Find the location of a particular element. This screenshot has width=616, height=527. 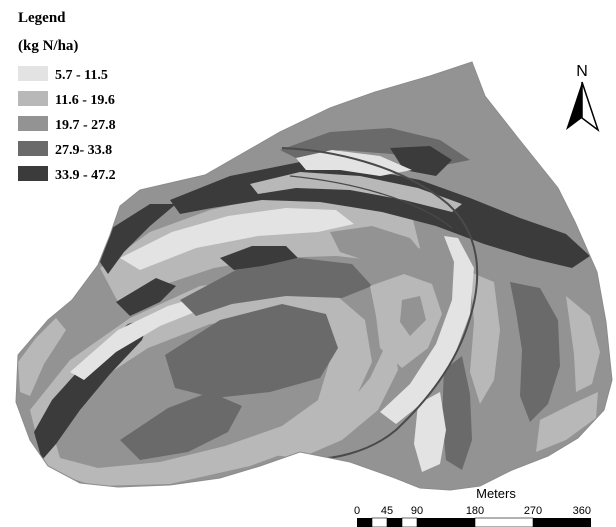

legend-label: 33.9 - 47.2 is located at coordinates (85, 175).